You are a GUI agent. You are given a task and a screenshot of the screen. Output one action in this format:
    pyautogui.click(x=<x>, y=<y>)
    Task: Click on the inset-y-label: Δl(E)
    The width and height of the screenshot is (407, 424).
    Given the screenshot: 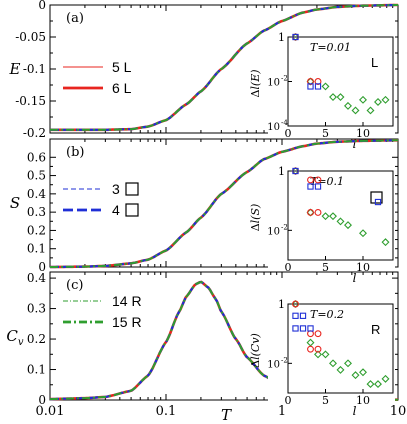 What is the action you would take?
    pyautogui.click(x=255, y=83)
    